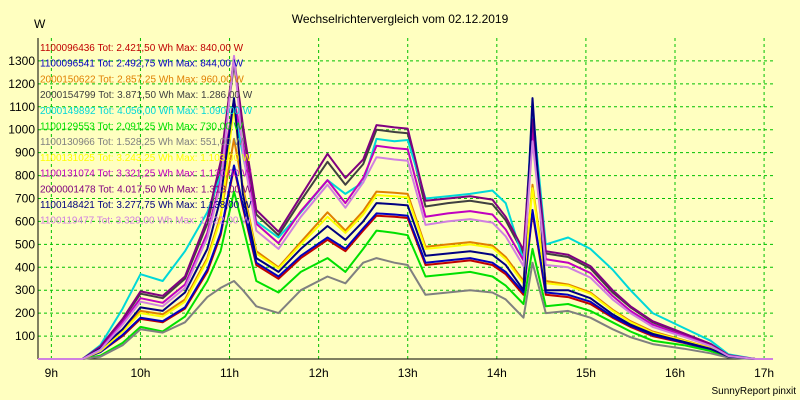 This screenshot has height=400, width=800. What do you see at coordinates (40, 24) in the screenshot?
I see `y-axis-unit-label: W` at bounding box center [40, 24].